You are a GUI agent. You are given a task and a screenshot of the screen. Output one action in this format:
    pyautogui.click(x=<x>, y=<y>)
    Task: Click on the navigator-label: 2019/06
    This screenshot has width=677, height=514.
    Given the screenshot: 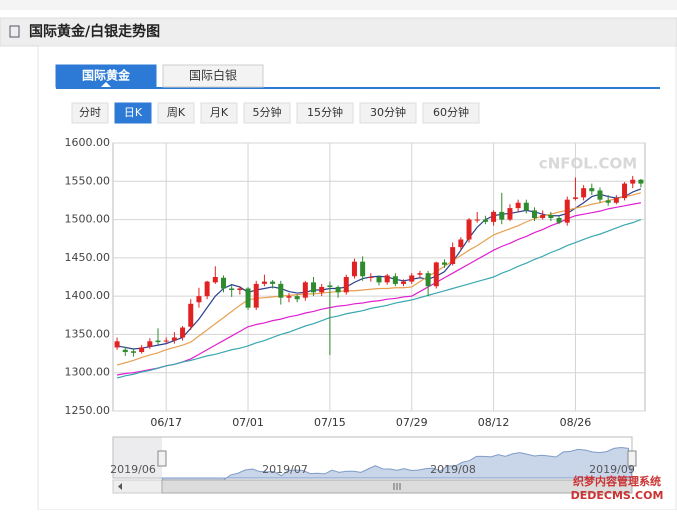 What is the action you would take?
    pyautogui.click(x=133, y=469)
    